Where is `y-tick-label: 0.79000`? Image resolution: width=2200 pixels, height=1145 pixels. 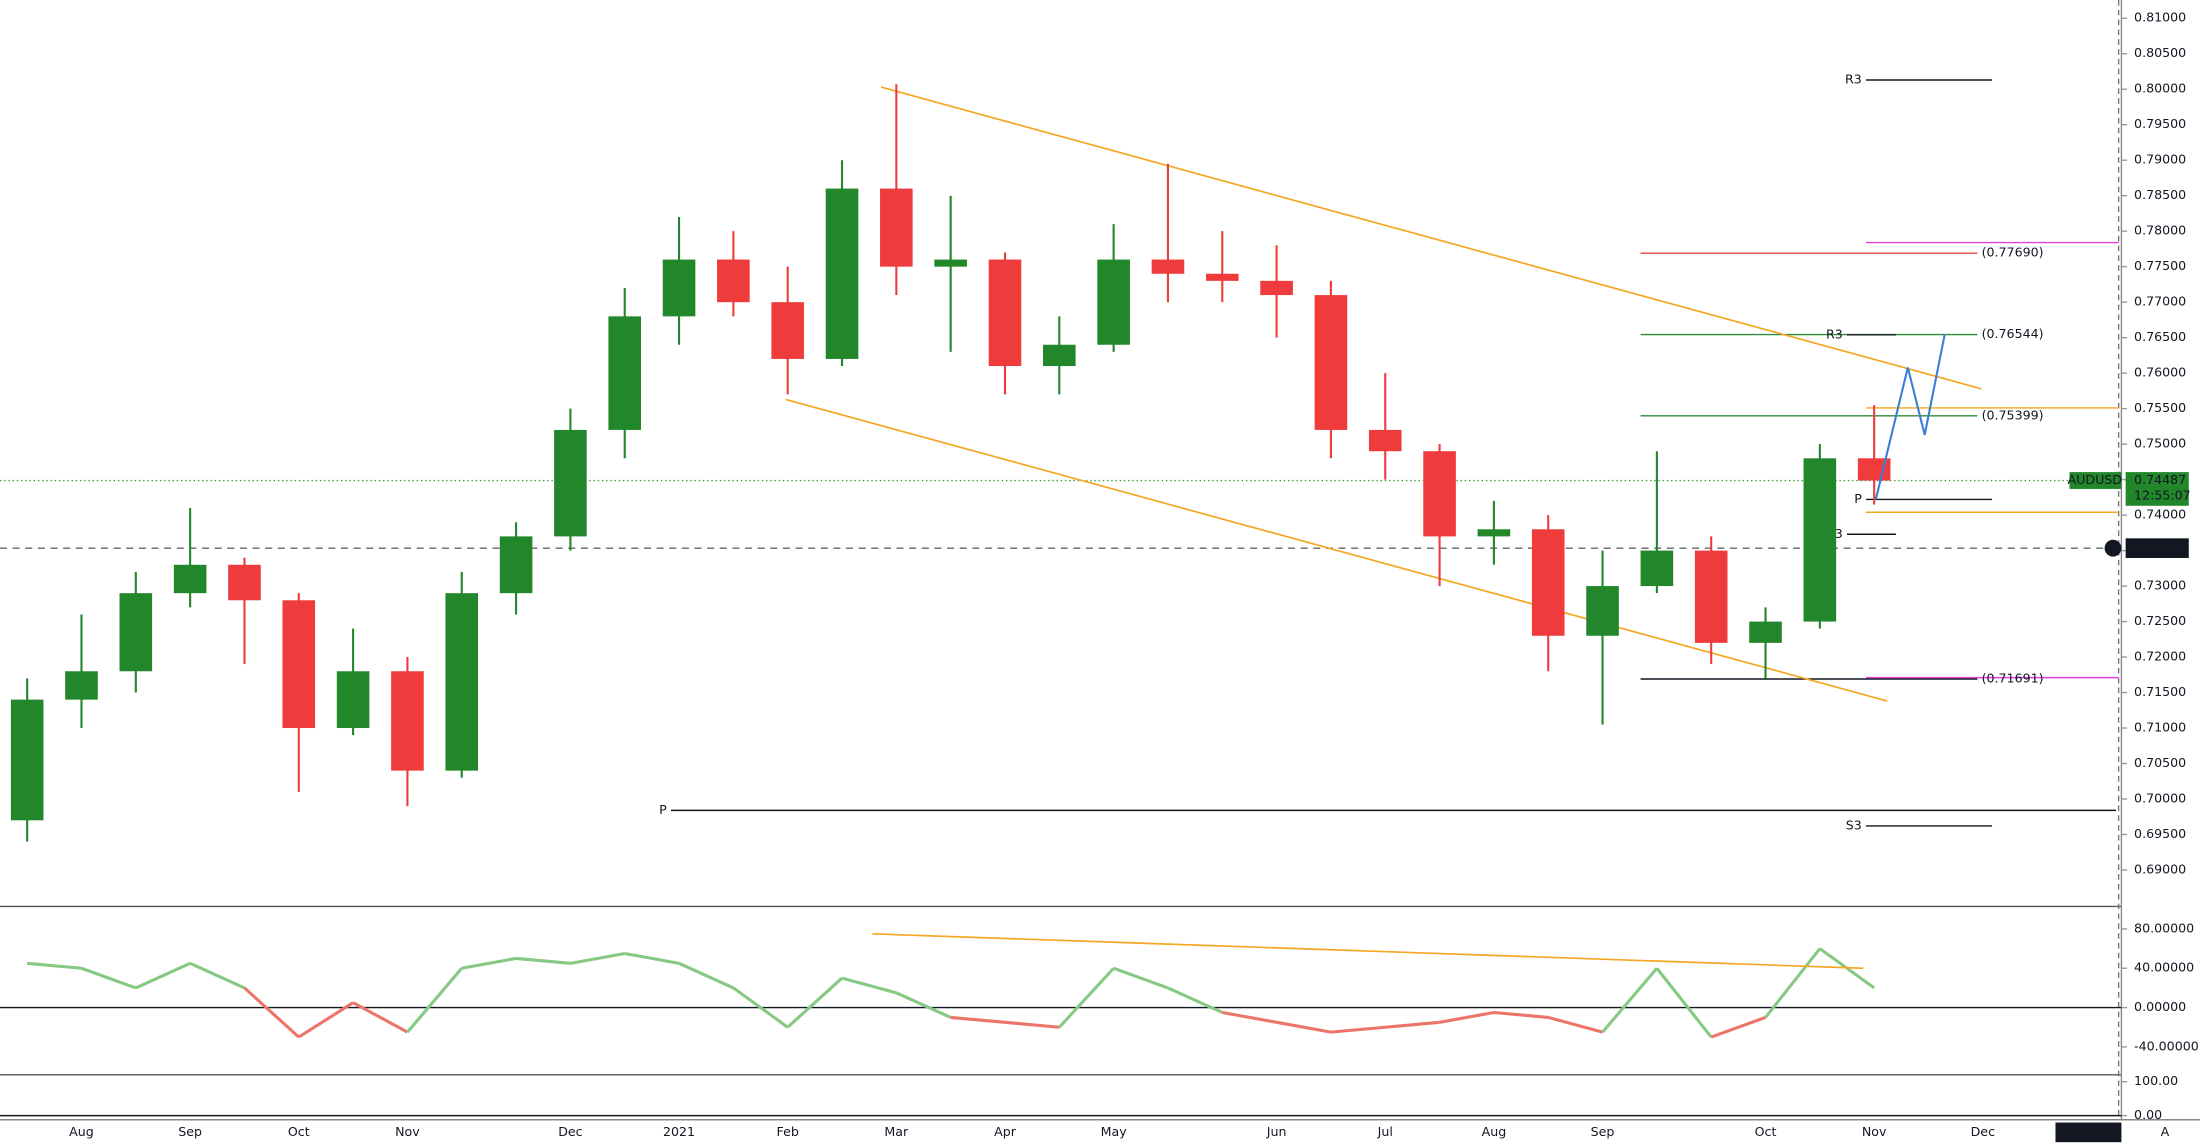
y-tick-label: 0.79000 is located at coordinates (2160, 159).